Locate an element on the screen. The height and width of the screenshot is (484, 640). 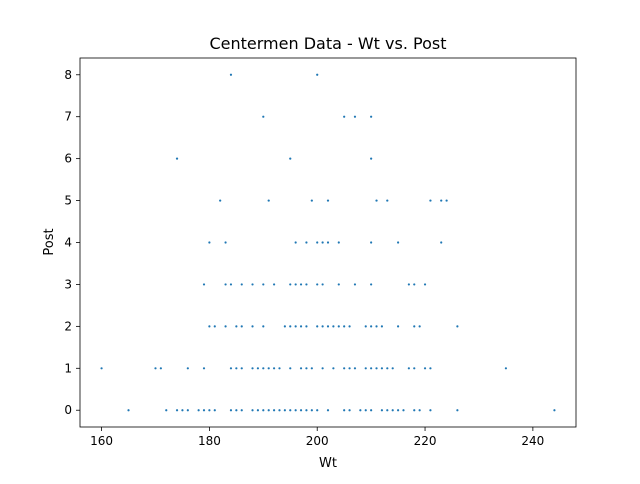
y-tick-label: 6 is located at coordinates (68, 159).